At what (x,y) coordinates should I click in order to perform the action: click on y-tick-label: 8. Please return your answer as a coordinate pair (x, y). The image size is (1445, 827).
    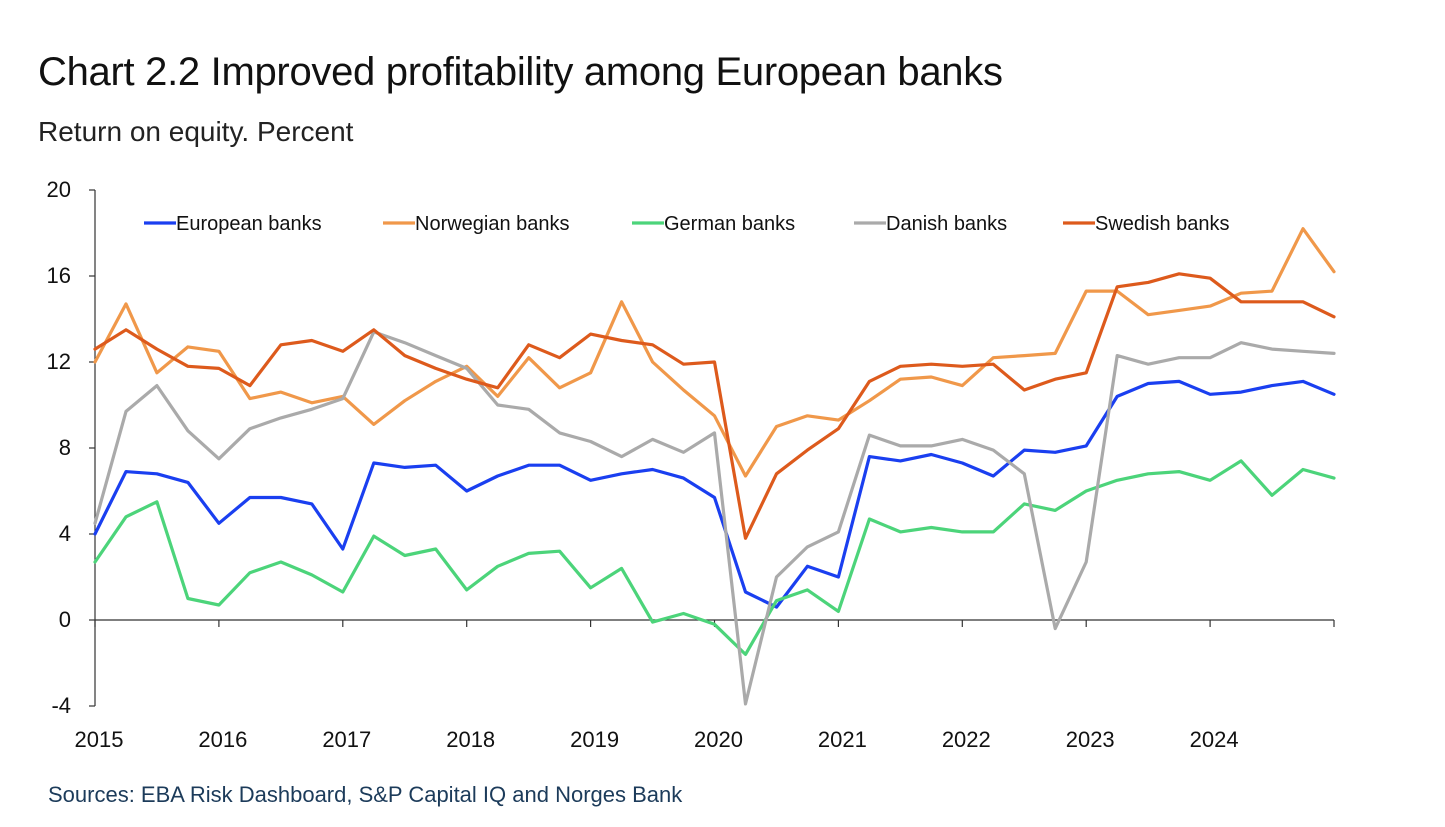
    Looking at the image, I should click on (65, 447).